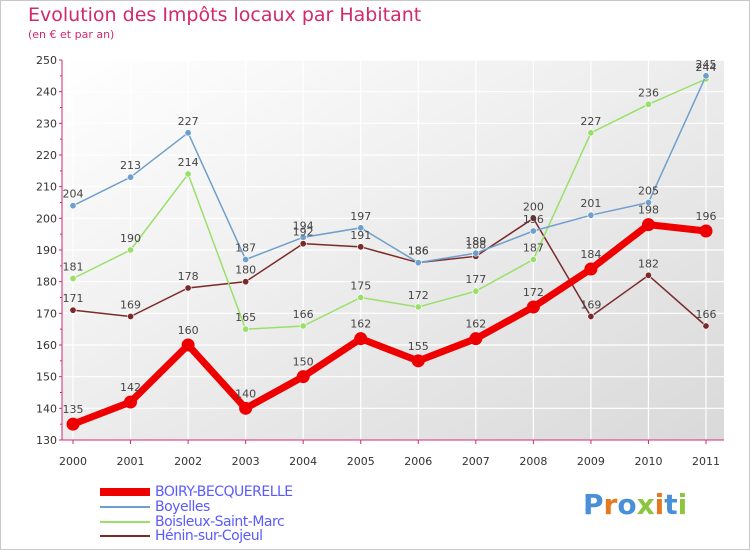 The image size is (750, 550). What do you see at coordinates (46, 187) in the screenshot?
I see `y-tick-label: 210` at bounding box center [46, 187].